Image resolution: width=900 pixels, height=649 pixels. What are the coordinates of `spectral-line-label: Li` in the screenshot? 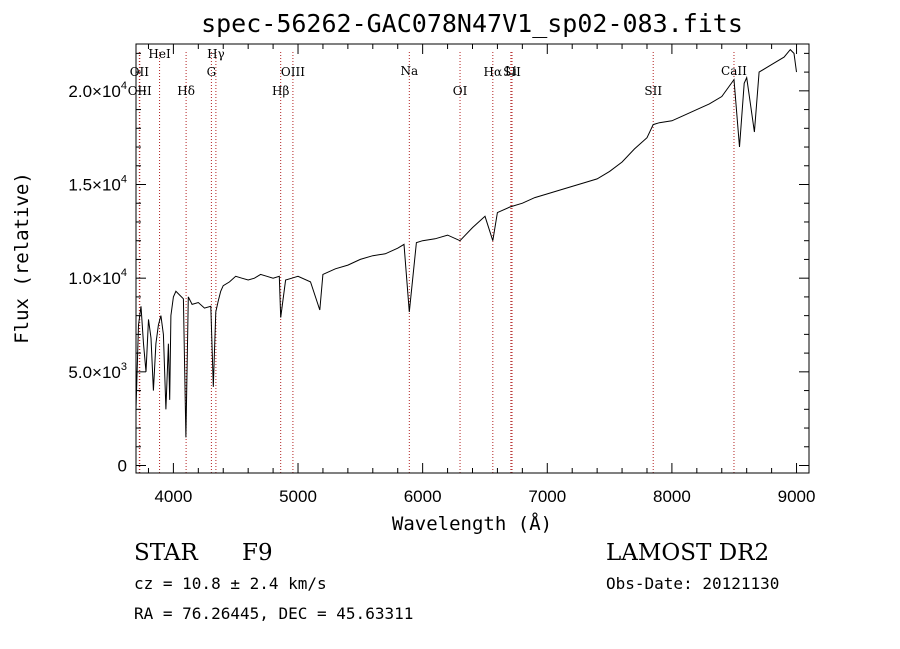 It's located at (511, 71).